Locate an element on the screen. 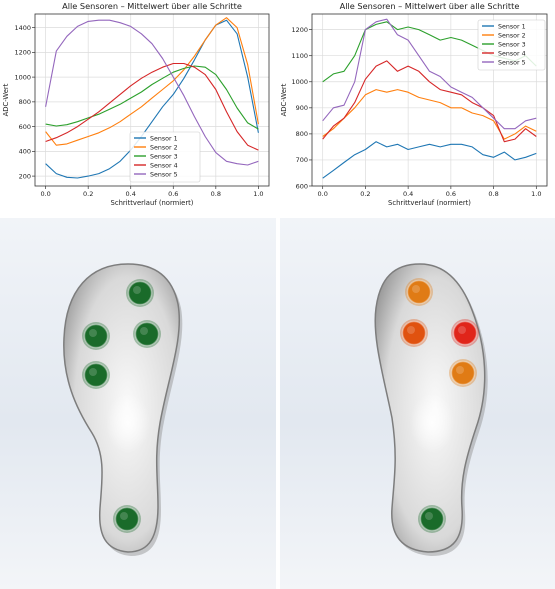 This screenshot has height=589, width=555. y-tick-label: 900 is located at coordinates (302, 108).